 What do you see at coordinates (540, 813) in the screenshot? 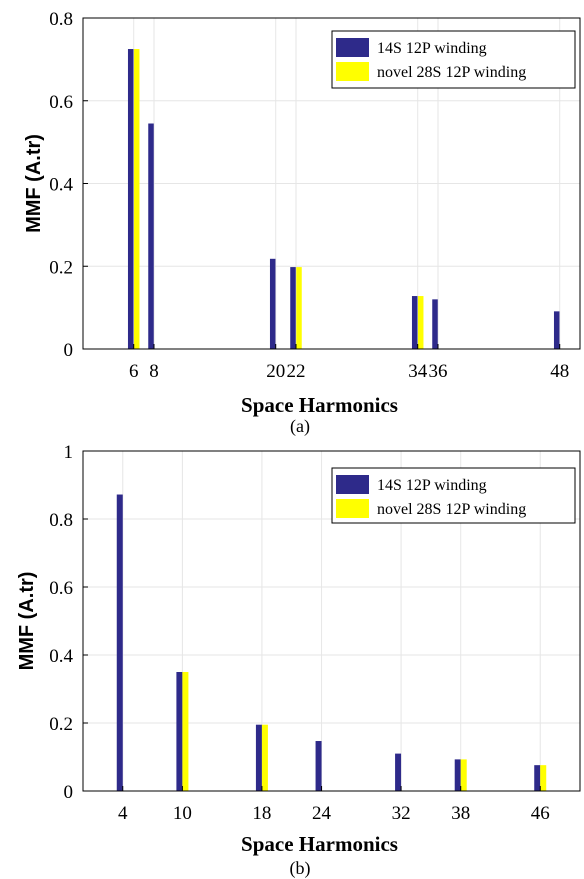
I see `x-tick-label: 46` at bounding box center [540, 813].